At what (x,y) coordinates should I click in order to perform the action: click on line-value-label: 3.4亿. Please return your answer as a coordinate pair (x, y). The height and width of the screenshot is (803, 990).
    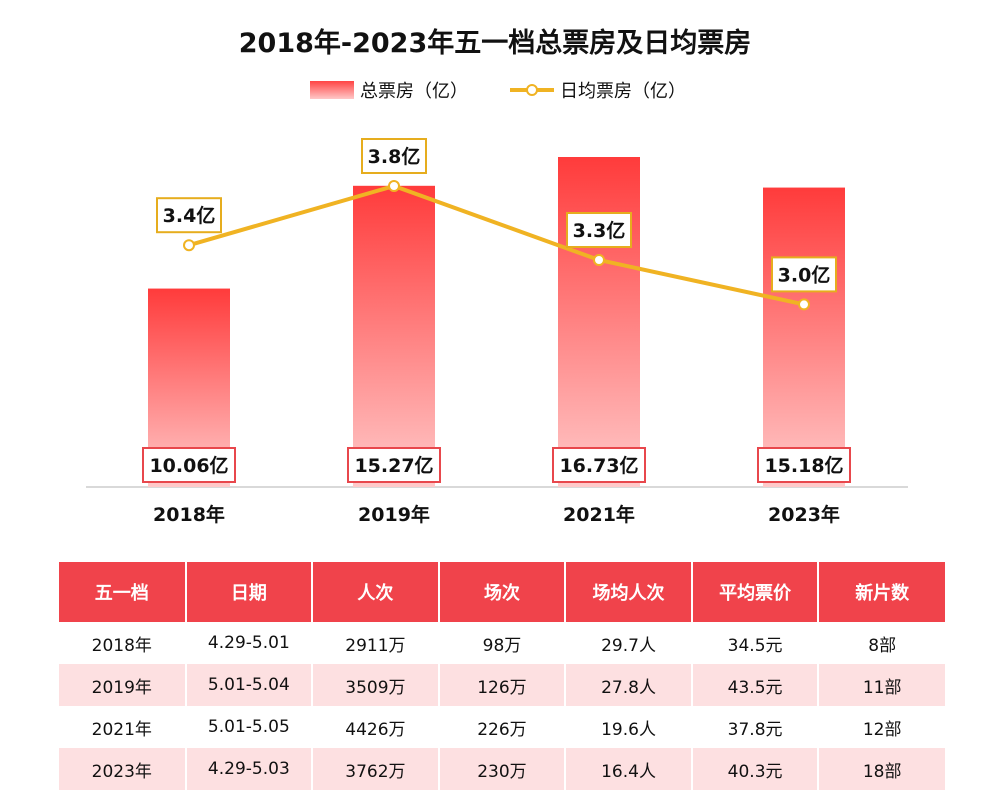
    Looking at the image, I should click on (189, 215).